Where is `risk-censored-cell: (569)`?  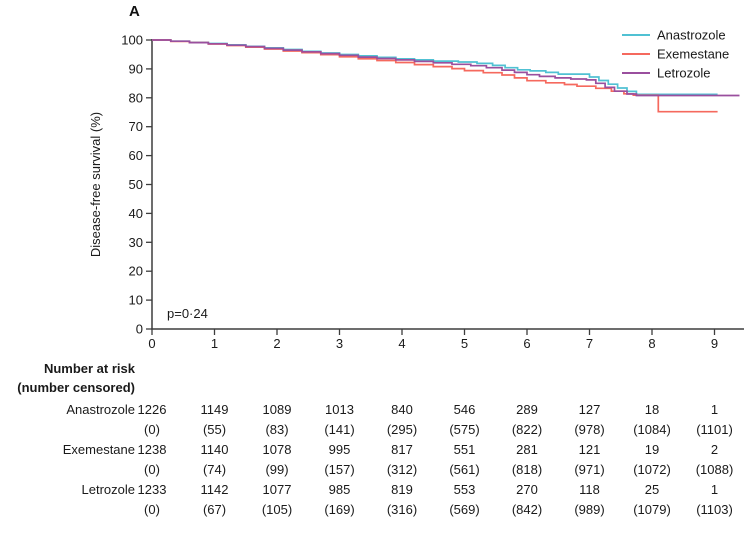 risk-censored-cell: (569) is located at coordinates (464, 509).